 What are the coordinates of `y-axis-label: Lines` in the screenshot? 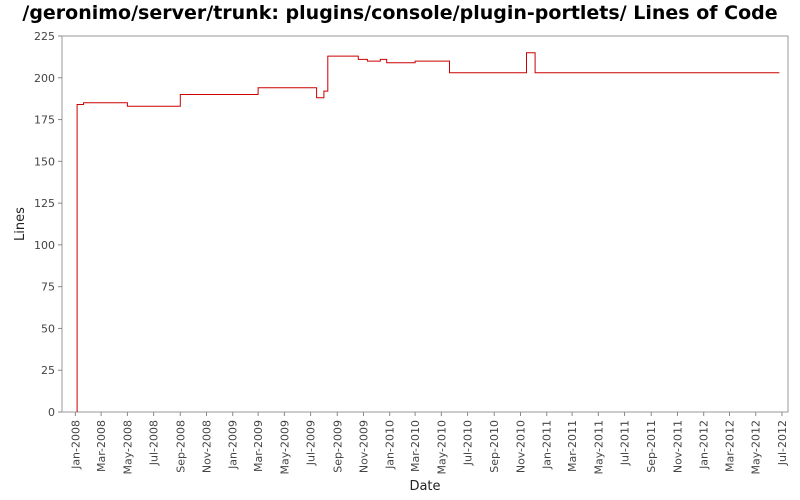 It's located at (20, 224).